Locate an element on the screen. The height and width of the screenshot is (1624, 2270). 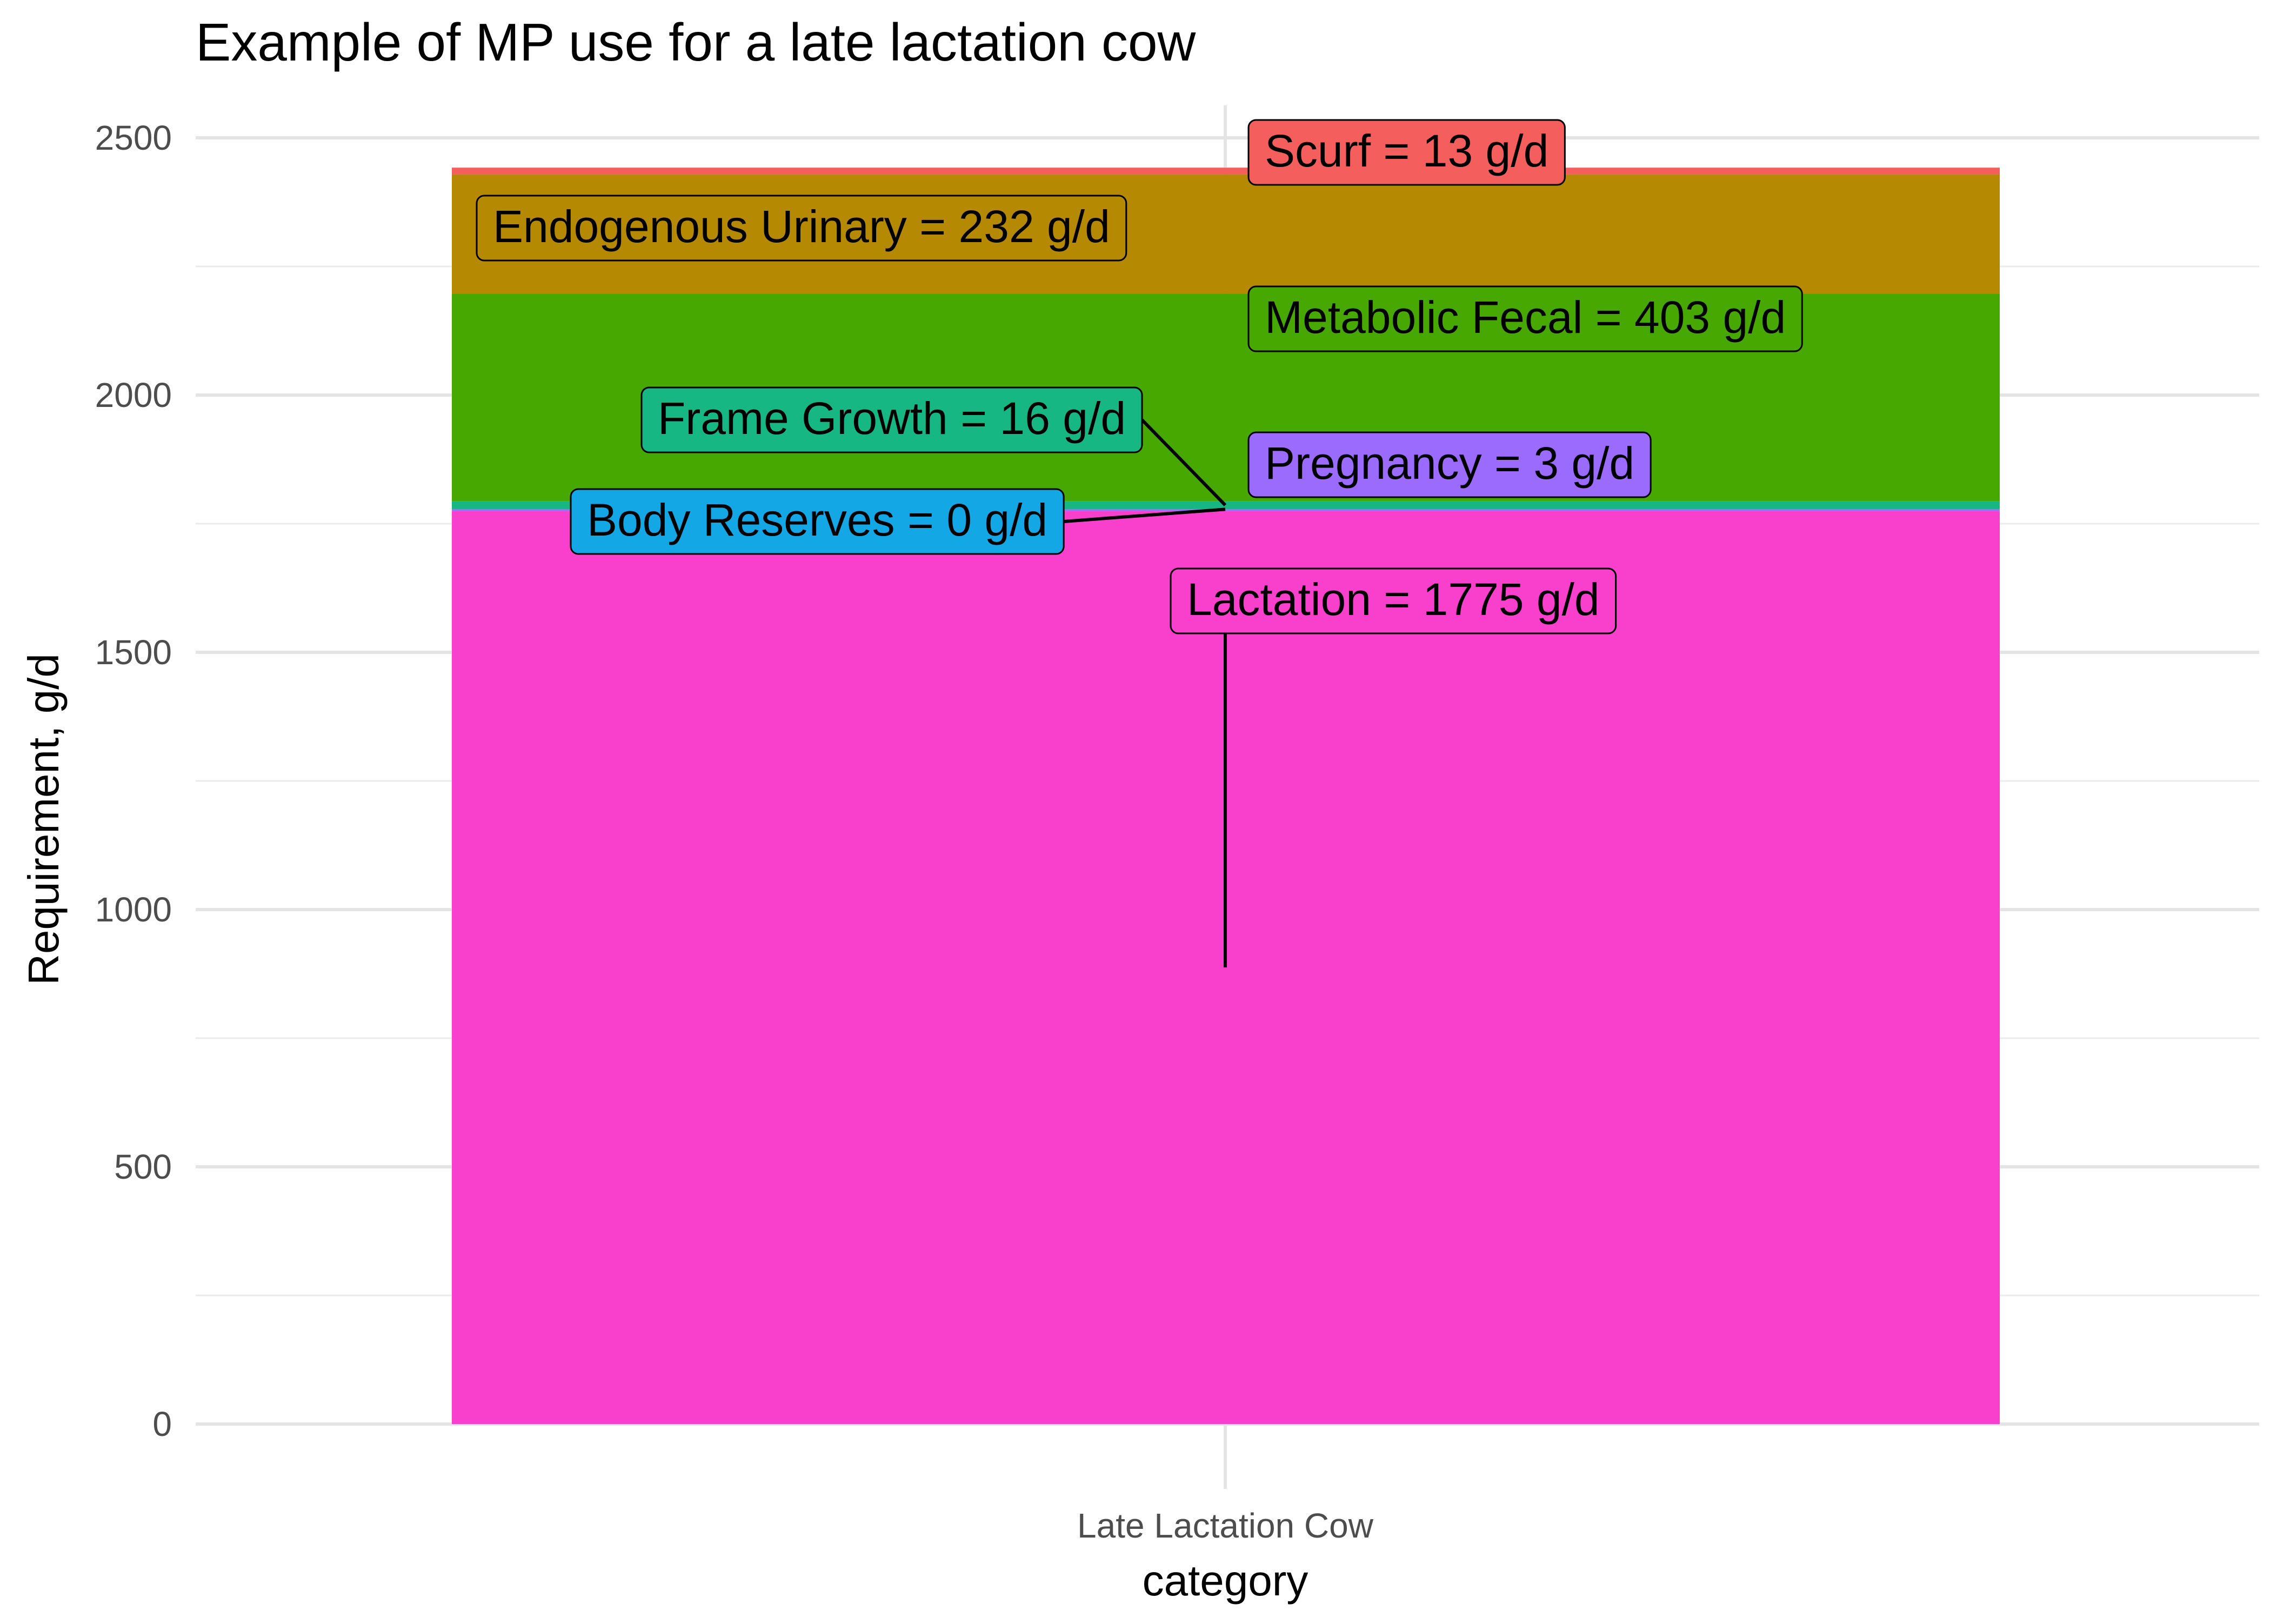
label-scurf: Scurf = 13 g/d is located at coordinates (1406, 152).